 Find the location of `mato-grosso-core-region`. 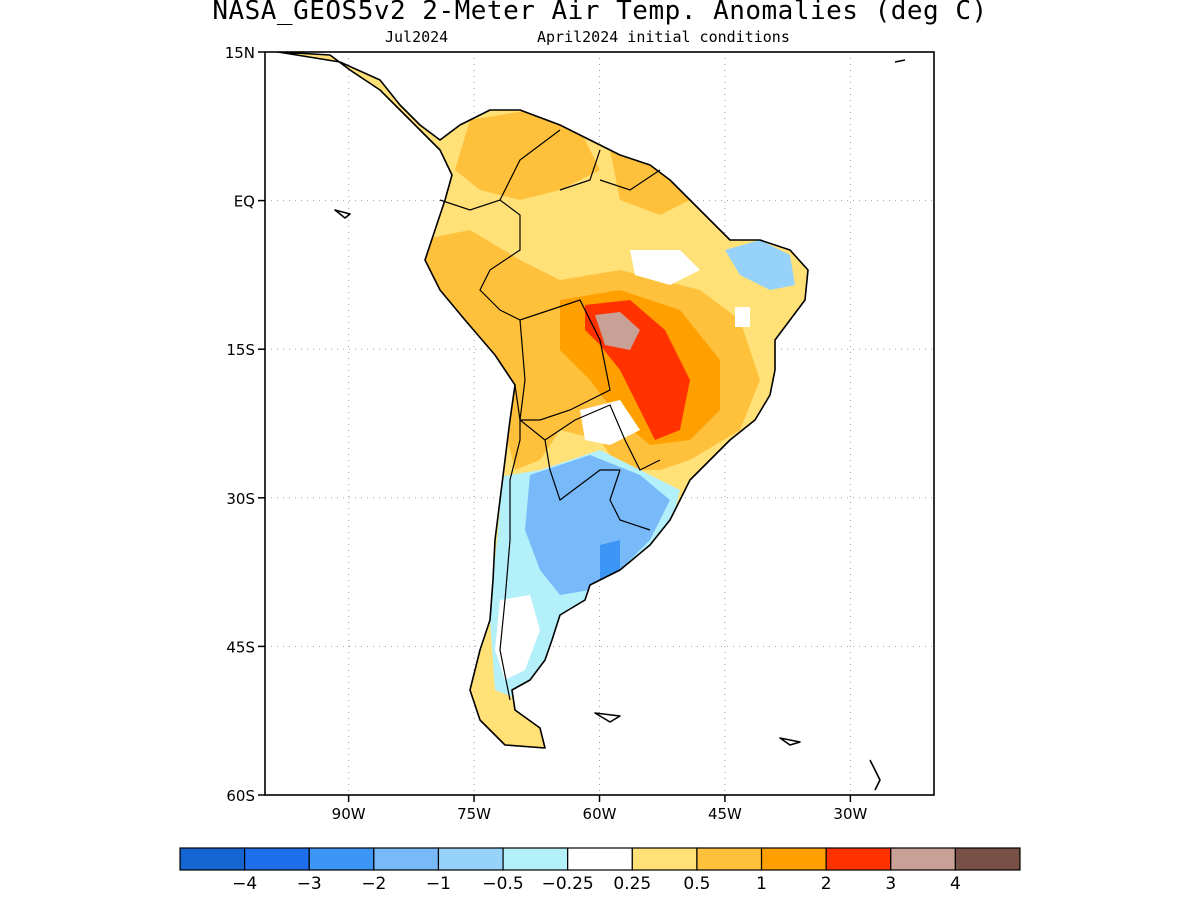

mato-grosso-core-region is located at coordinates (617, 331).